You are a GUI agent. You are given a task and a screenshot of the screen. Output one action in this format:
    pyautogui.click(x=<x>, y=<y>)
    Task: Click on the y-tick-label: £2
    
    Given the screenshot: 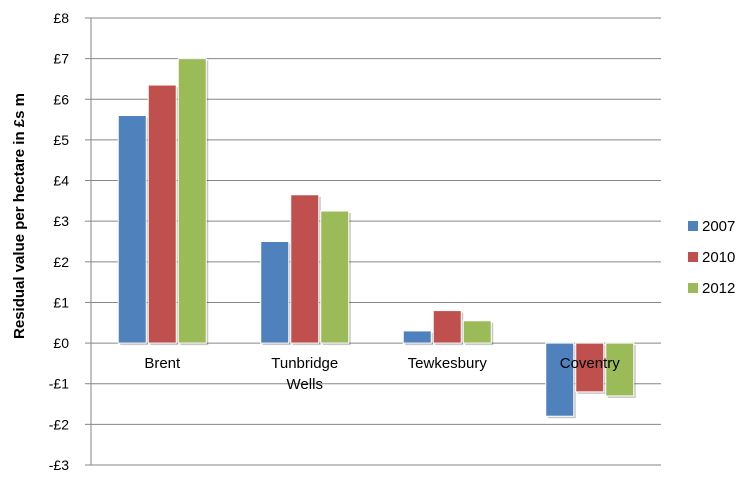 What is the action you would take?
    pyautogui.click(x=61, y=262)
    